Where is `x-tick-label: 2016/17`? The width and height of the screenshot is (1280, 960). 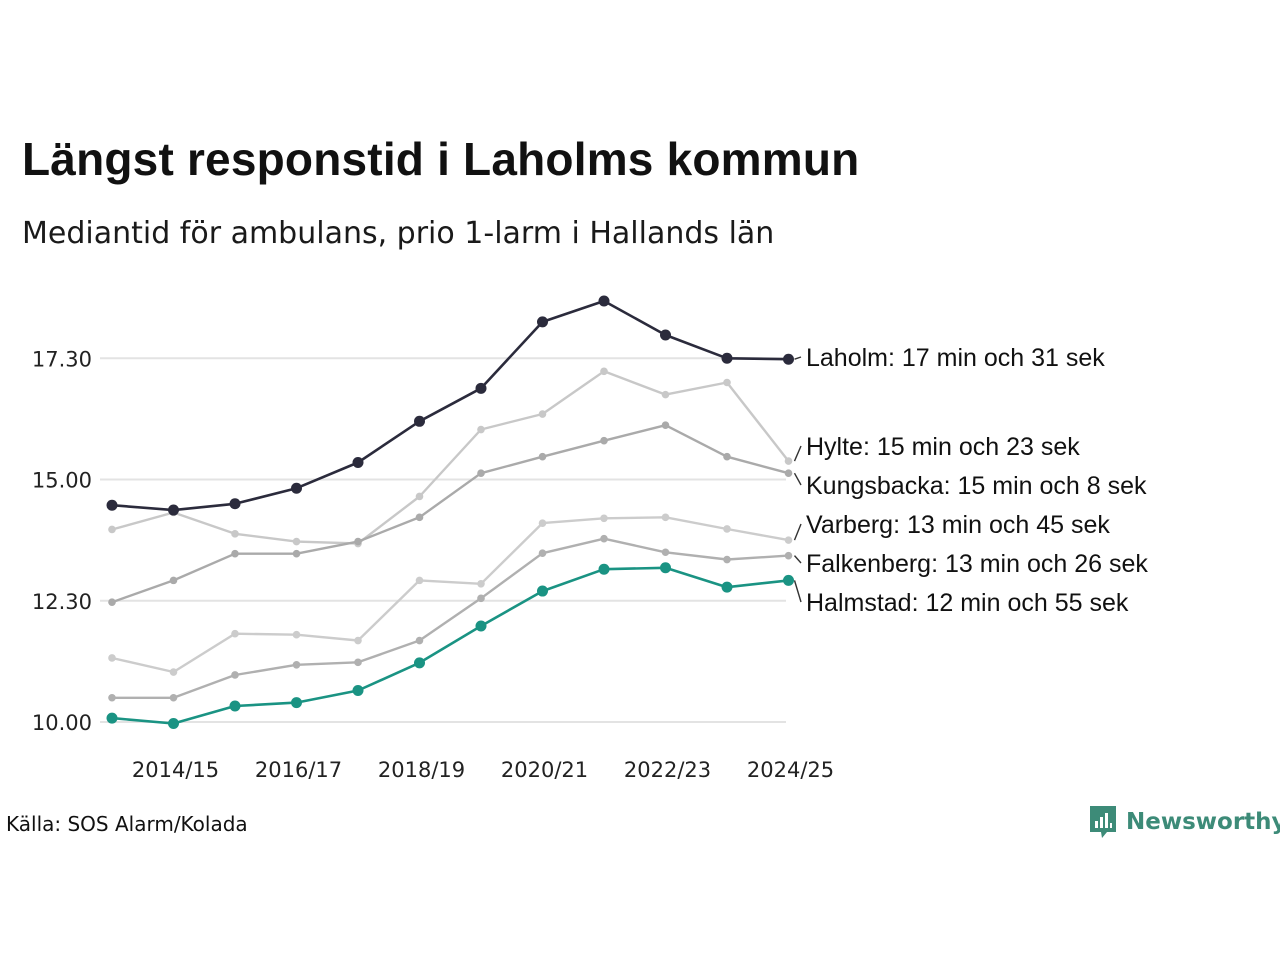 x-tick-label: 2016/17 is located at coordinates (298, 770).